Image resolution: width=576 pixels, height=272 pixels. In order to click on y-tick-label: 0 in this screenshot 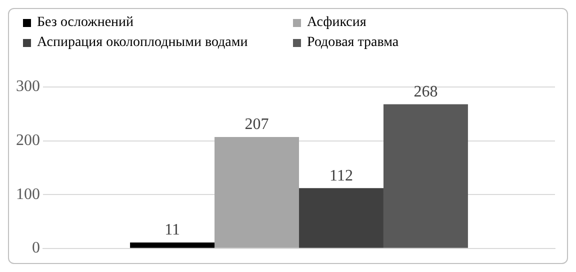, I will do `click(36, 248)`.